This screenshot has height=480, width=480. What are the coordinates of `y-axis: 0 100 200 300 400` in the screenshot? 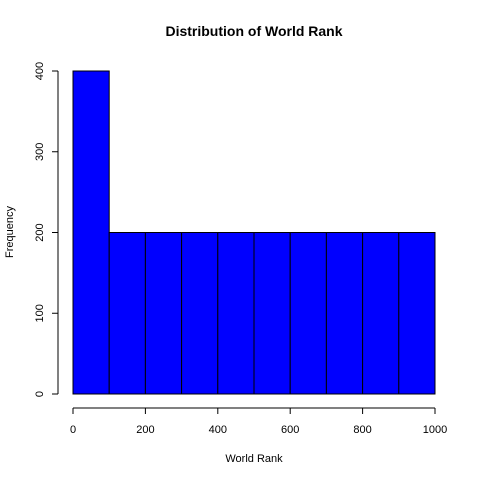 It's located at (46, 229).